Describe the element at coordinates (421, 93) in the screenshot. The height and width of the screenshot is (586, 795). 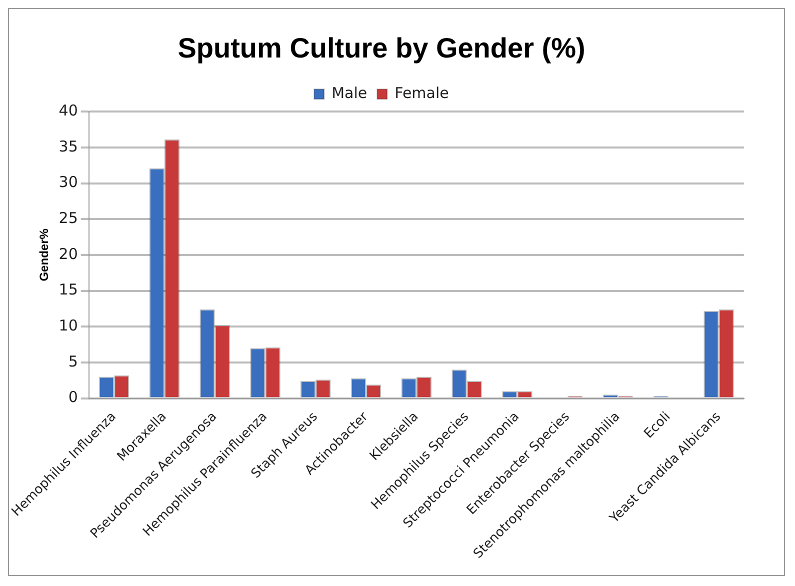
I see `legend-label: Female` at that location.